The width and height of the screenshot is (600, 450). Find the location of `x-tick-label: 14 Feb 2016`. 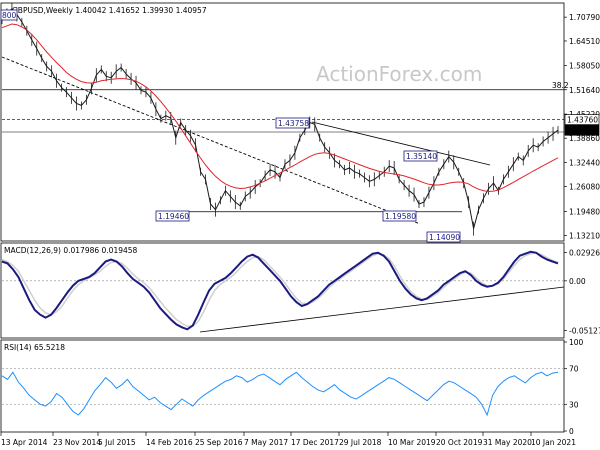

x-tick-label: 14 Feb 2016 is located at coordinates (169, 442).